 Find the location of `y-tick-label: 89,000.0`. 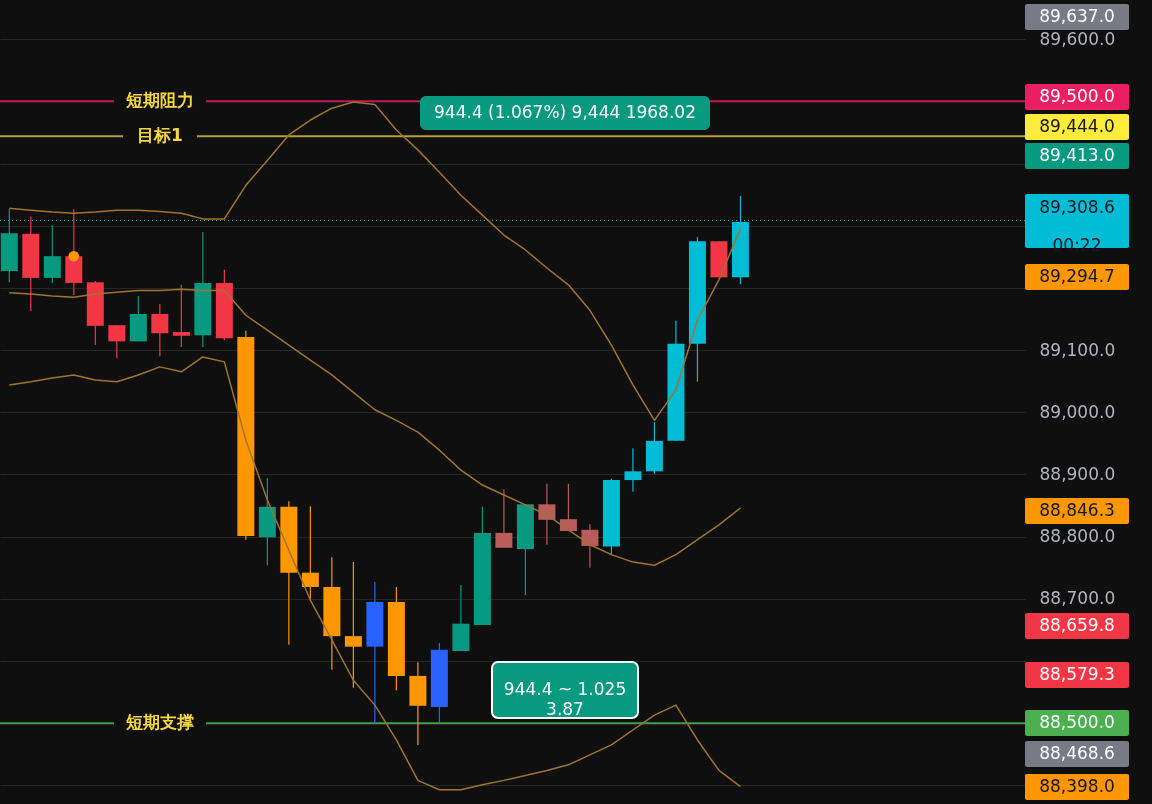

y-tick-label: 89,000.0 is located at coordinates (1077, 411).